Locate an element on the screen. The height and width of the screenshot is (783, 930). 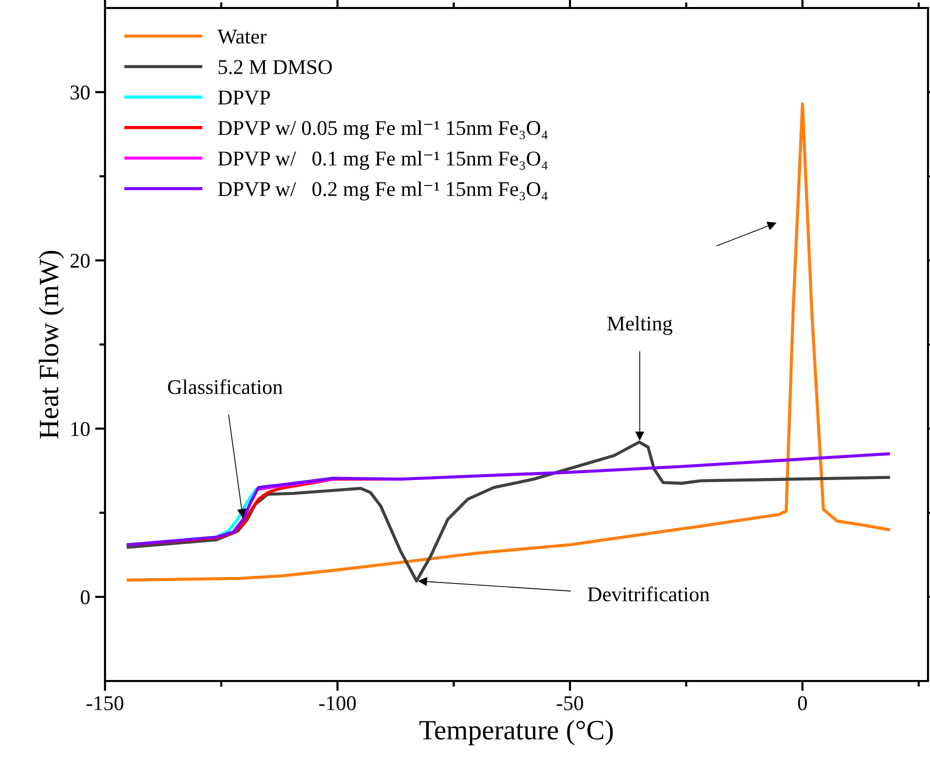
annotation: Glassification is located at coordinates (225, 386).